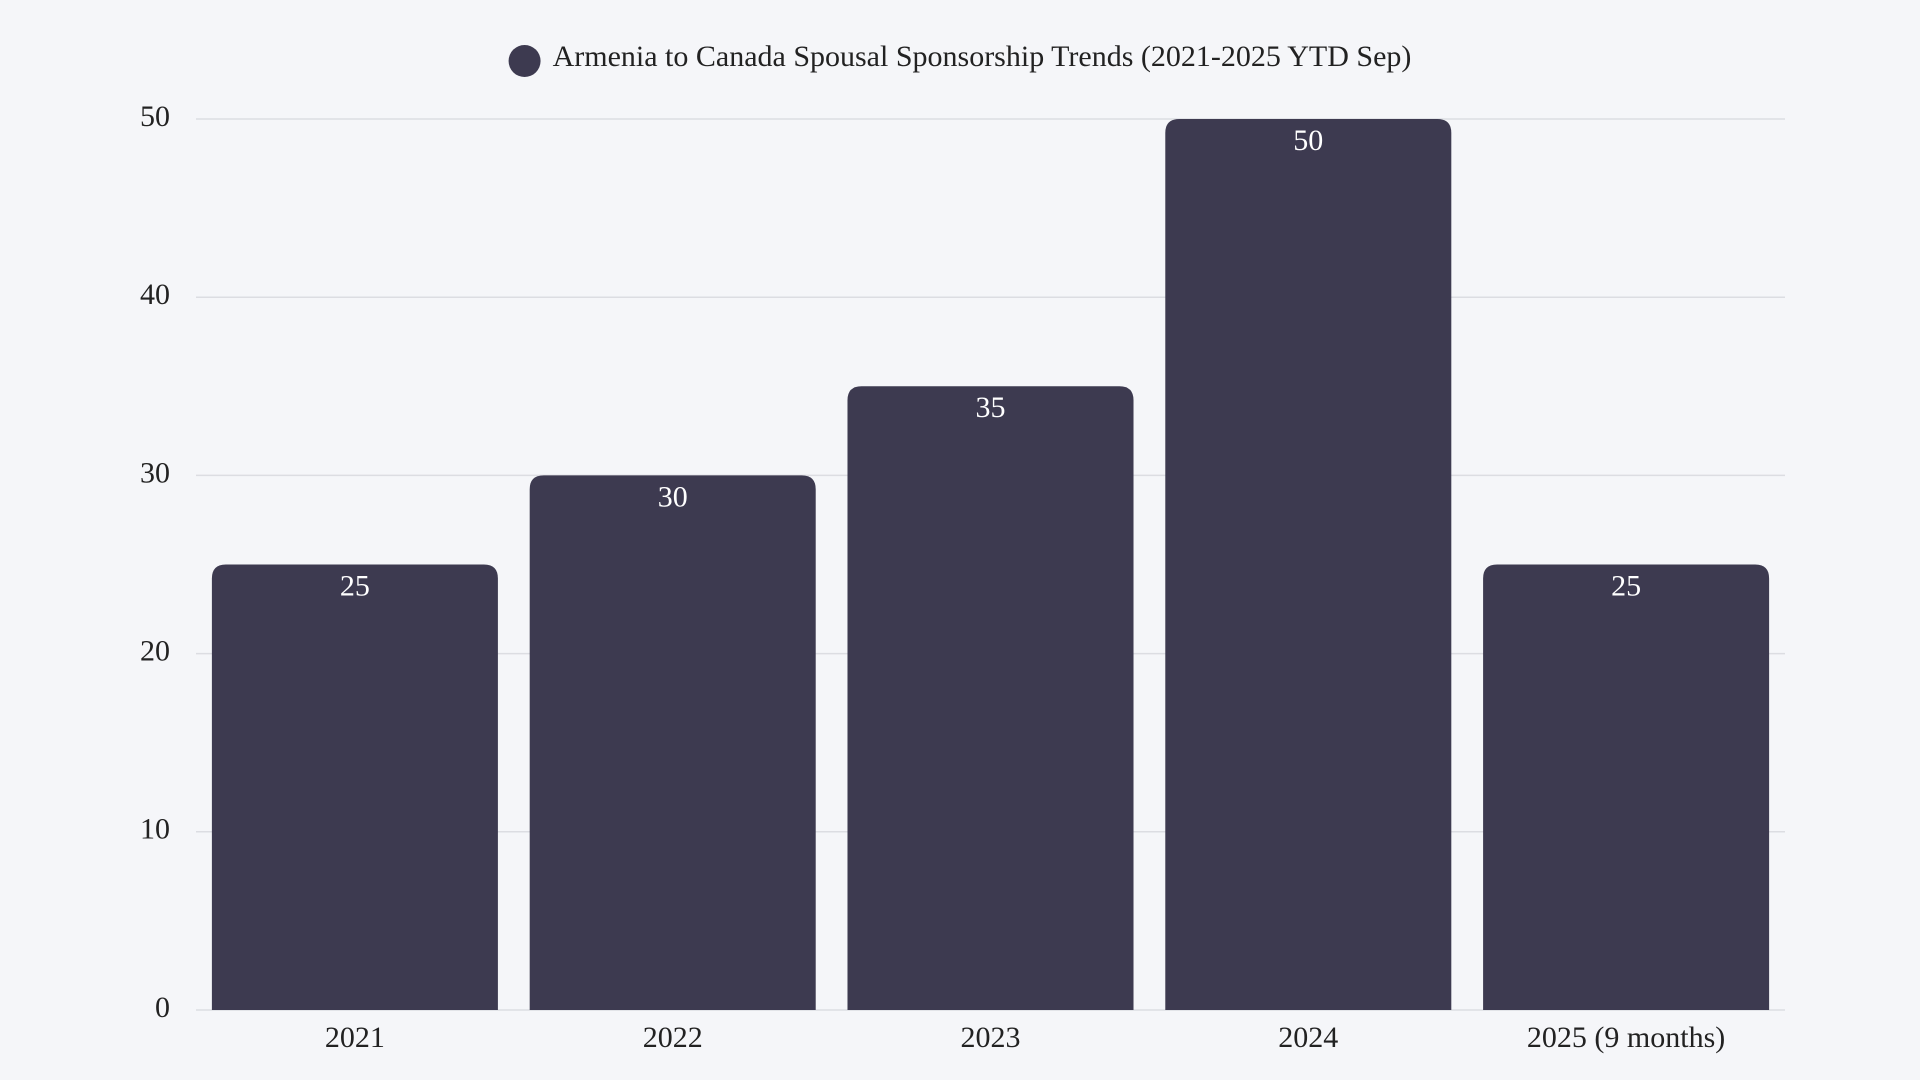 Image resolution: width=1920 pixels, height=1080 pixels. What do you see at coordinates (991, 407) in the screenshot?
I see `data-label: 35` at bounding box center [991, 407].